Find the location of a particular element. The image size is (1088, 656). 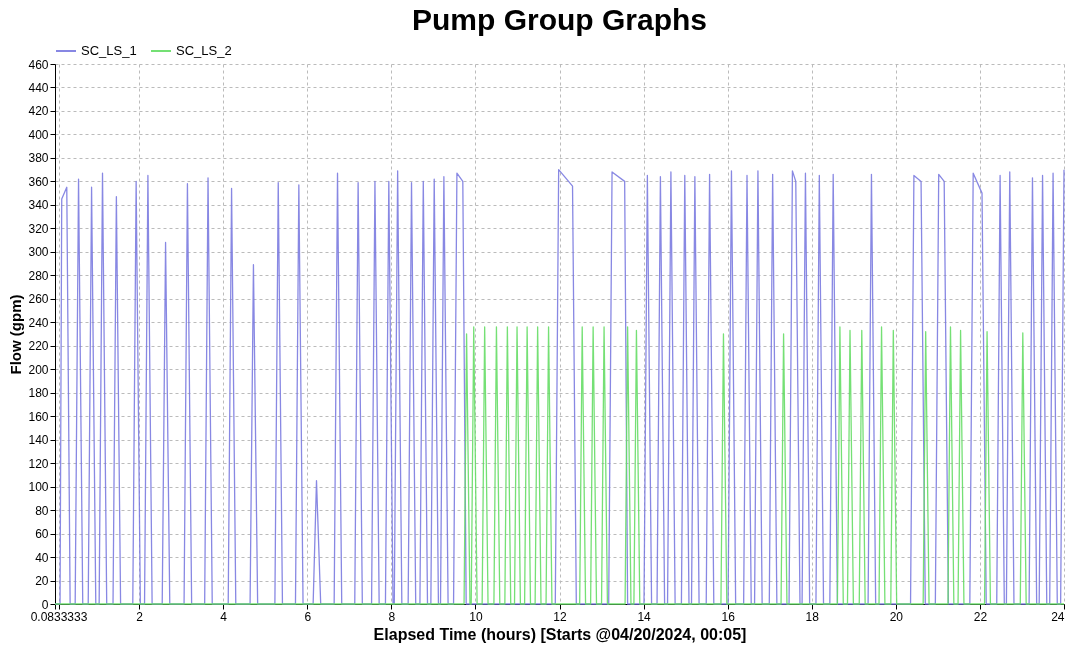

legend-label: SC_LS_1 is located at coordinates (109, 50).